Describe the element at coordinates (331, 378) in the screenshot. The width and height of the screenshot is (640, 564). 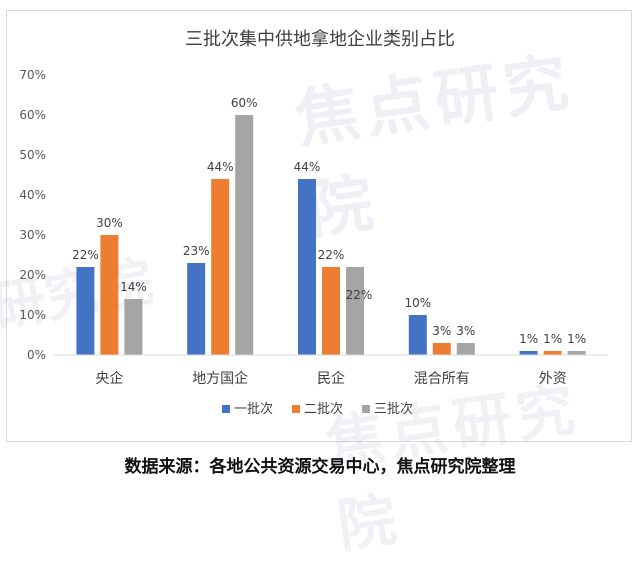
I see `category-label: 民企` at that location.